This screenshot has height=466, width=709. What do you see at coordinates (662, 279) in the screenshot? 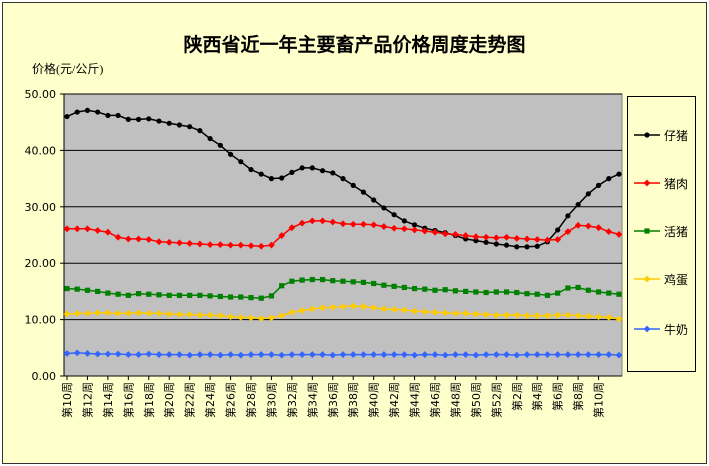
I see `legend-item: 鸡蛋` at bounding box center [662, 279].